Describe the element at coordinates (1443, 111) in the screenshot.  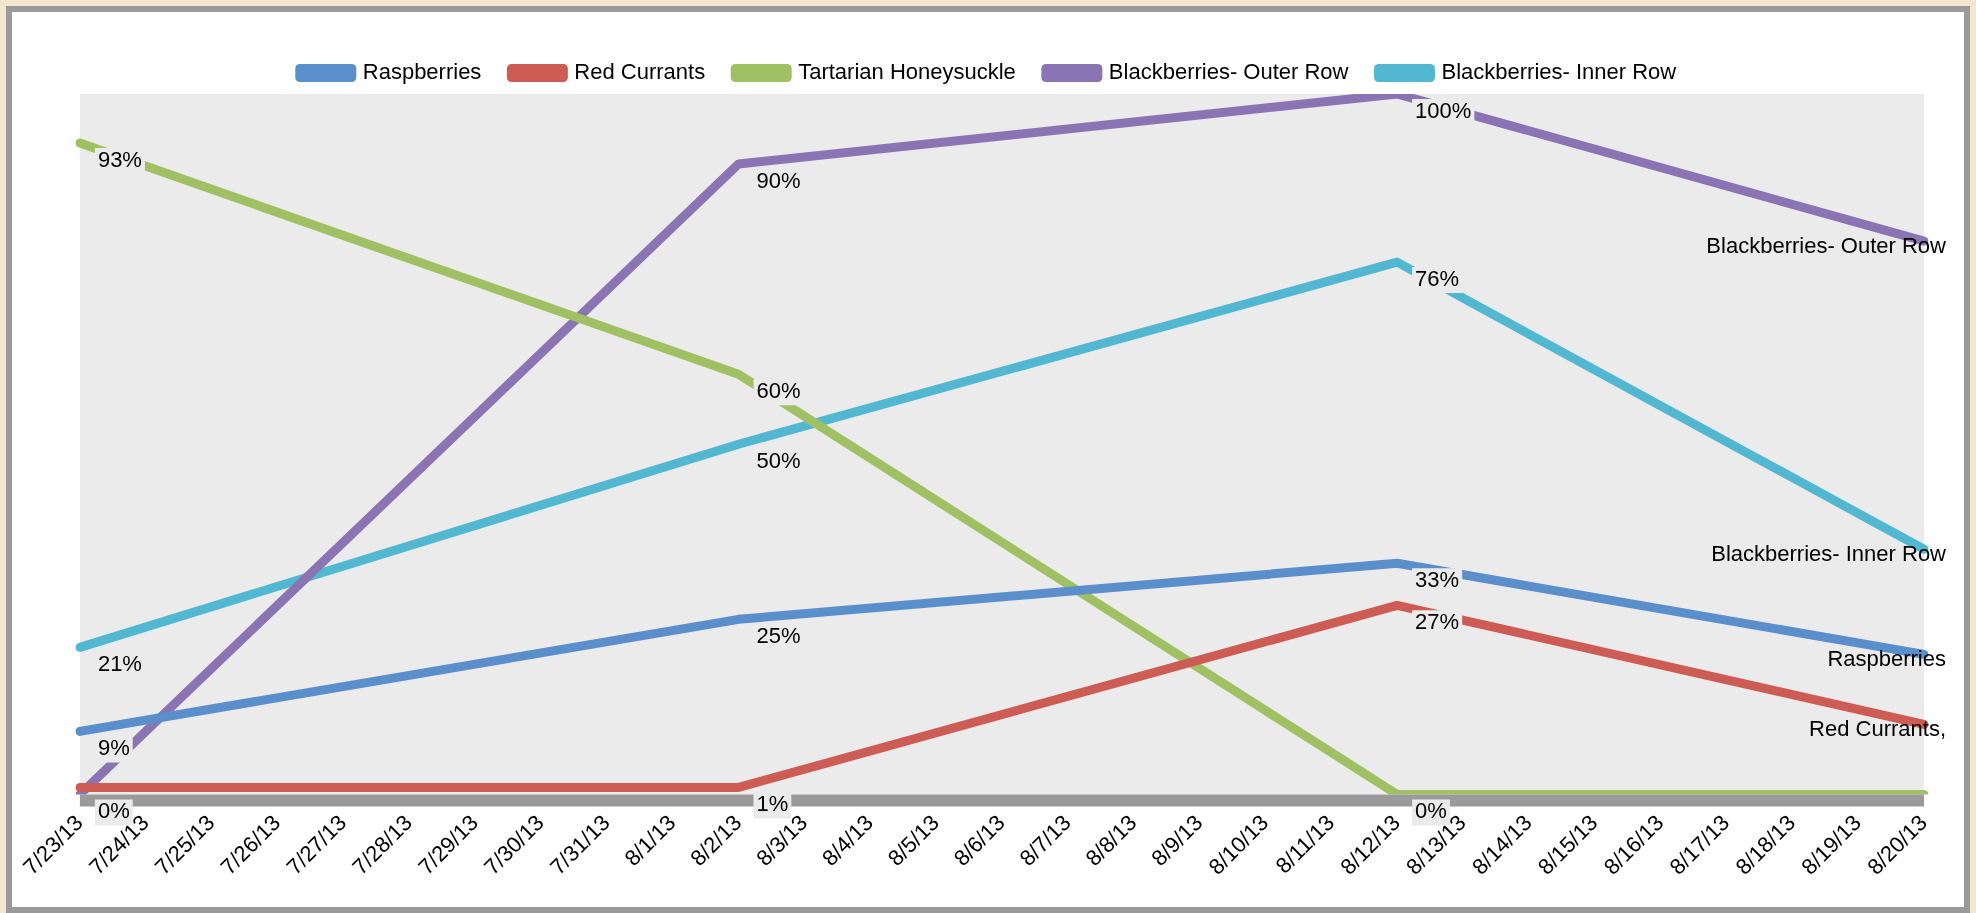
I see `data-label: 100%` at that location.